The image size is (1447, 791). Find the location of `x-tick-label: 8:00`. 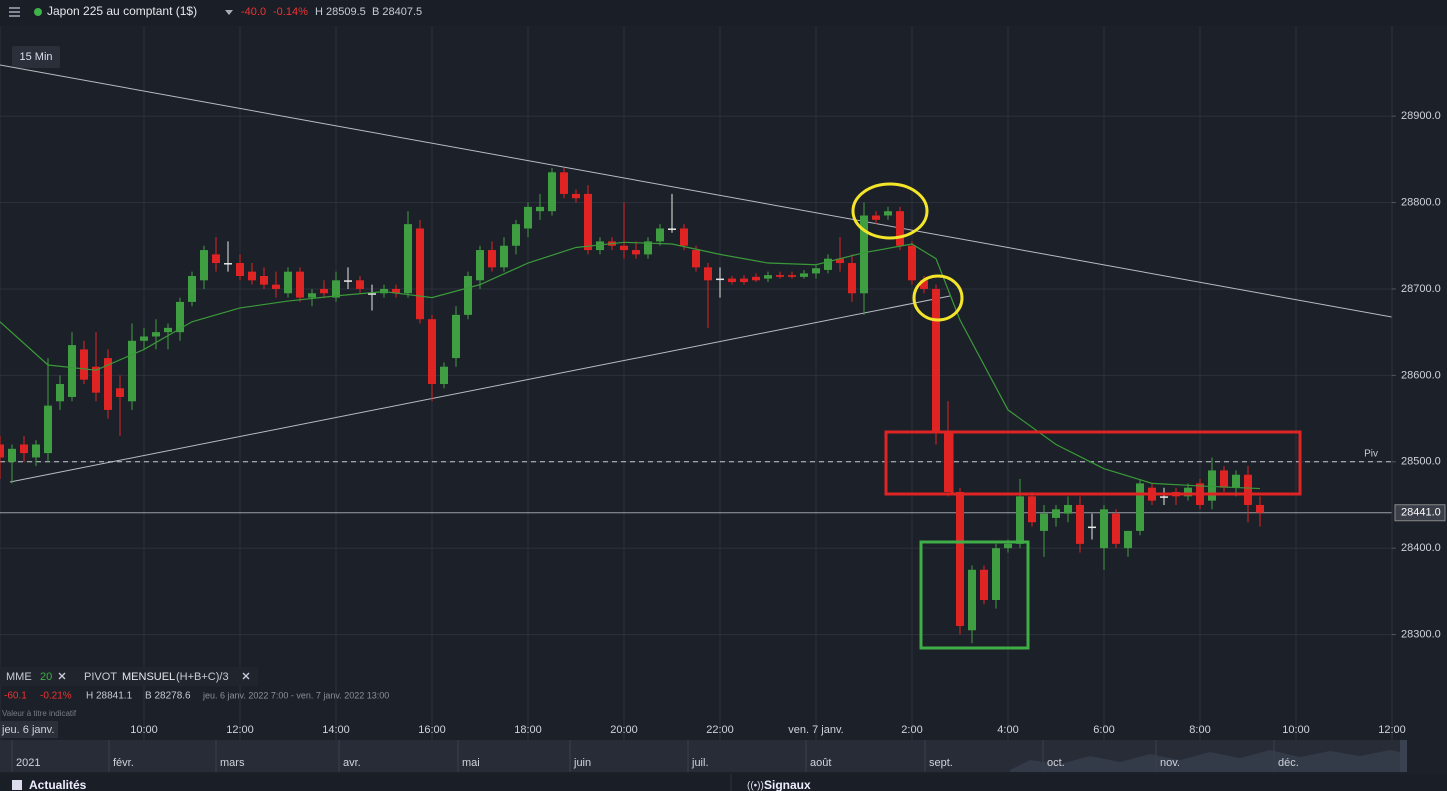

x-tick-label: 8:00 is located at coordinates (1199, 730).